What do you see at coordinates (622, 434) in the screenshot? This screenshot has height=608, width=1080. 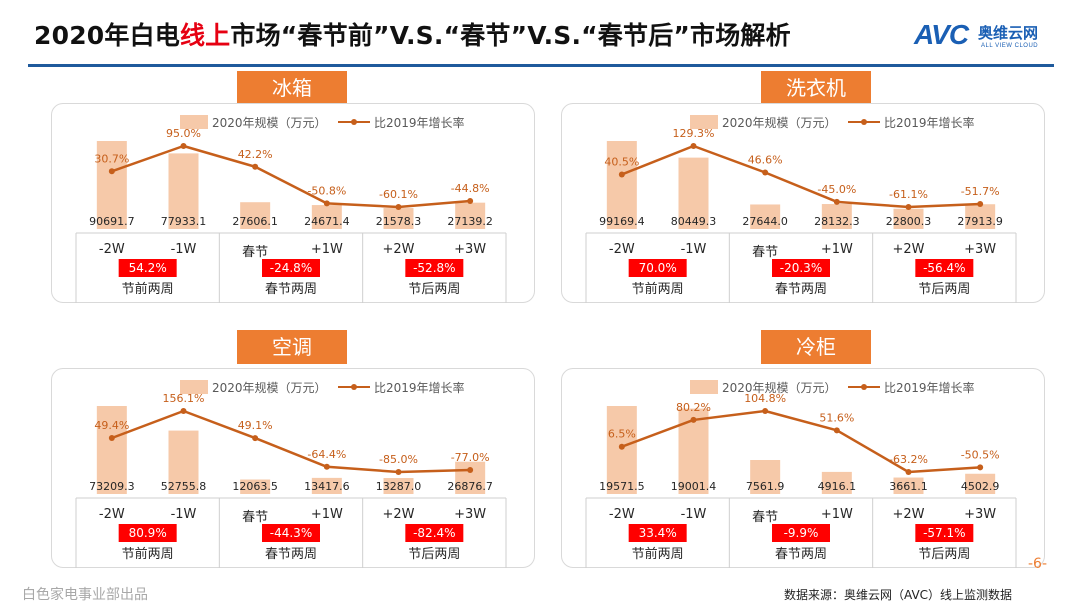 I see `line-value-label: 6.5%` at bounding box center [622, 434].